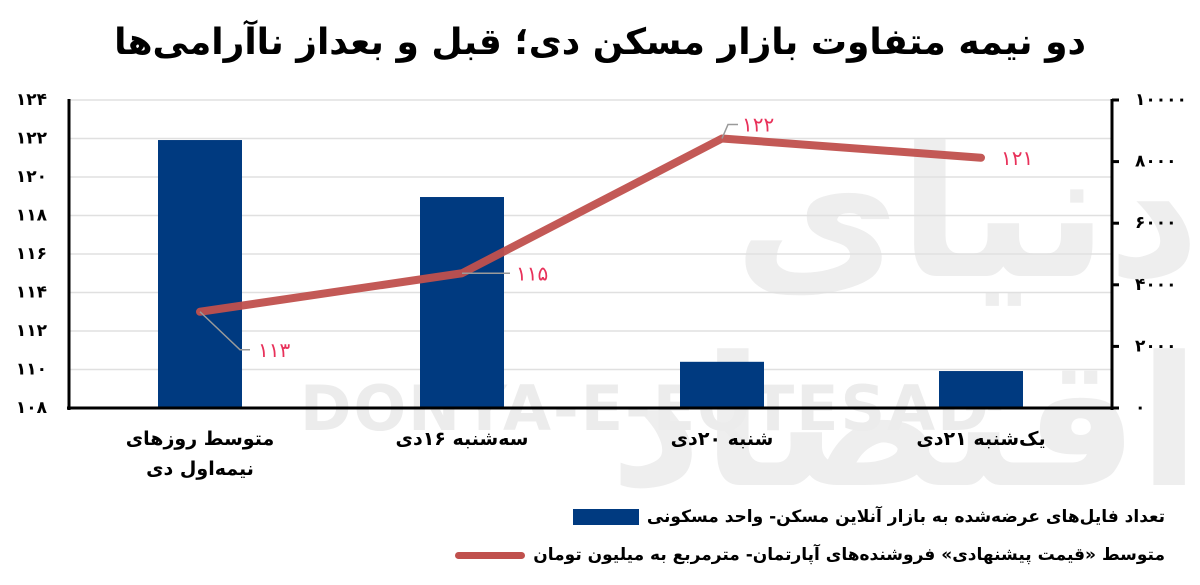 The width and height of the screenshot is (1200, 585). Describe the element at coordinates (758, 125) in the screenshot. I see `point-label: ۱۲۲` at that location.